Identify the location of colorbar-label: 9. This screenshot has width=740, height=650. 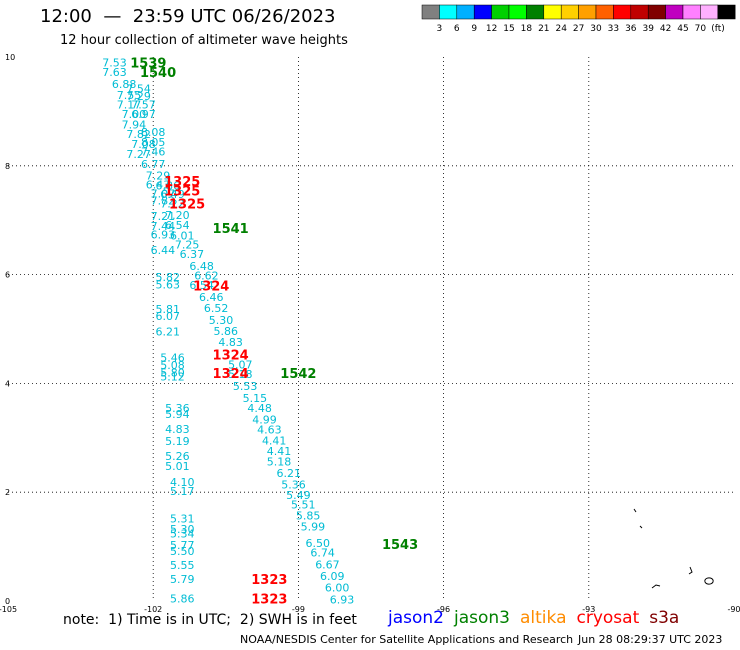
(474, 29).